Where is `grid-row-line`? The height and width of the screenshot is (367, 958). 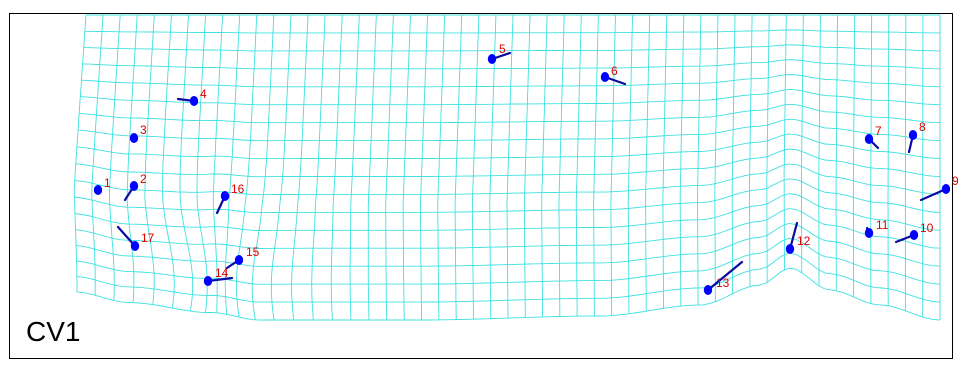
grid-row-line is located at coordinates (508, 294).